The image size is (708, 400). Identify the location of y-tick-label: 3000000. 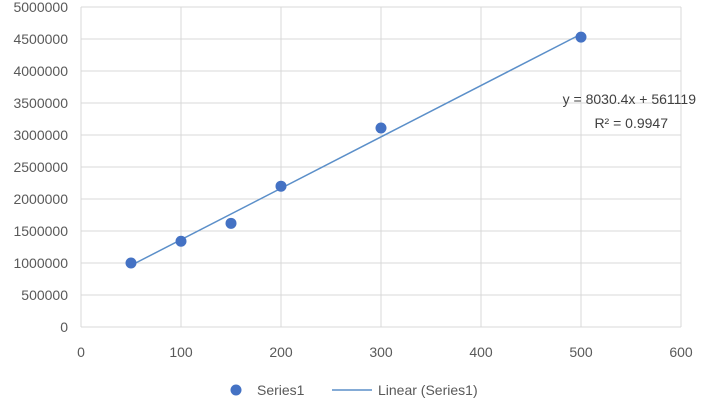
(40, 135).